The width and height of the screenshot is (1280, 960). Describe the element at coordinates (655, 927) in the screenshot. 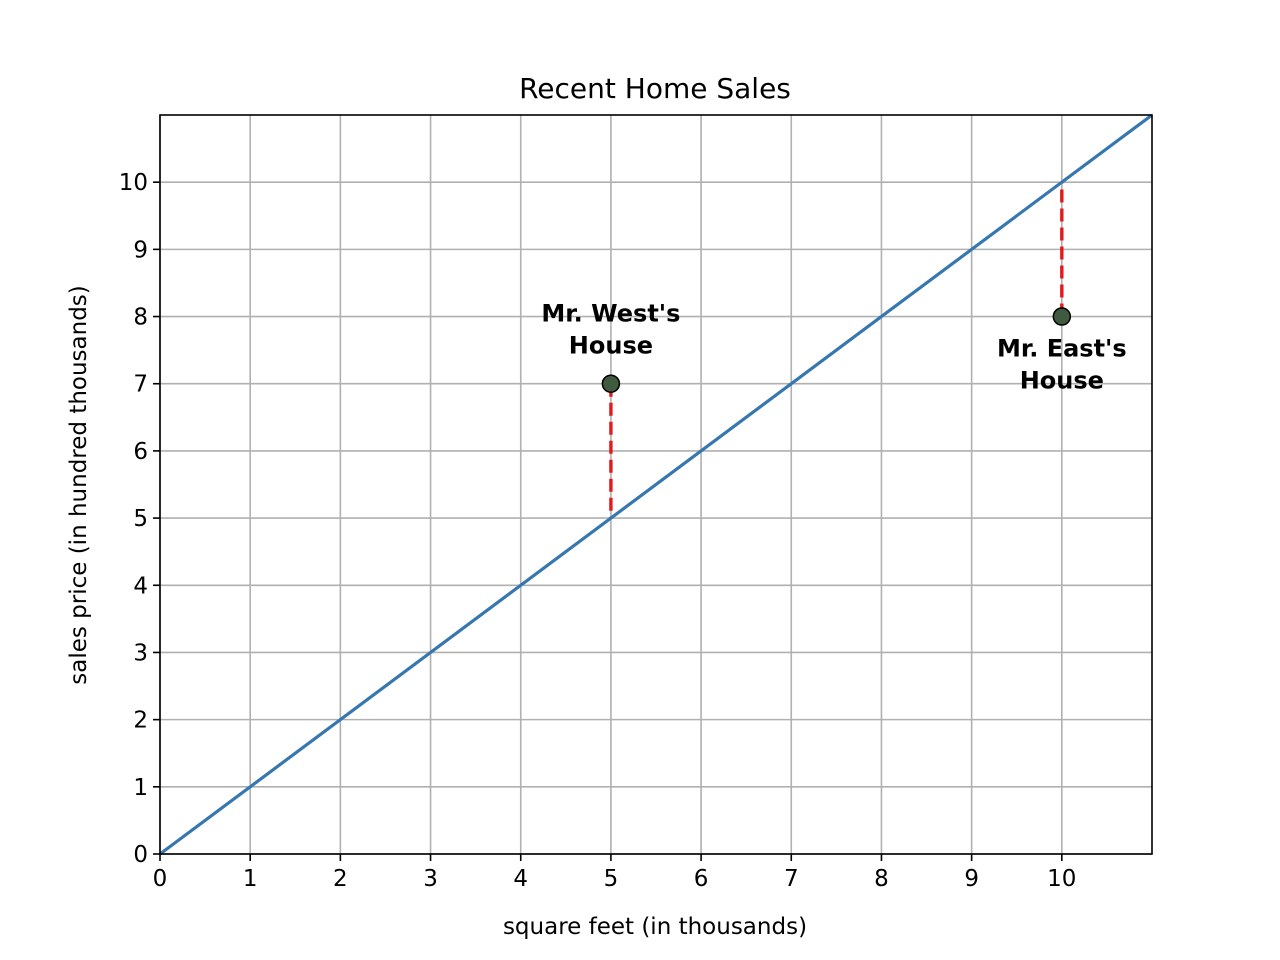

I see `x-axis-label: square feet (in thousands)` at that location.